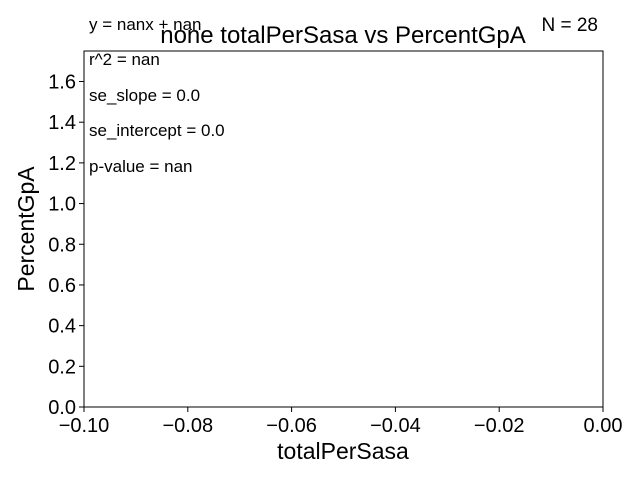  What do you see at coordinates (84, 426) in the screenshot?
I see `x-tick-label: −0.10` at bounding box center [84, 426].